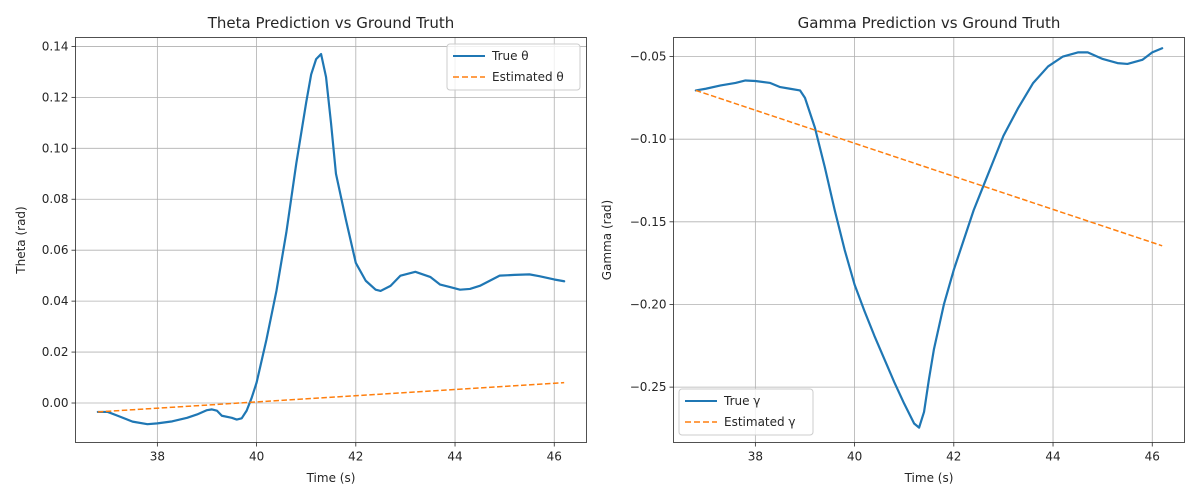 The image size is (1200, 500). What do you see at coordinates (55, 199) in the screenshot?
I see `y-tick-label: 0.08` at bounding box center [55, 199].